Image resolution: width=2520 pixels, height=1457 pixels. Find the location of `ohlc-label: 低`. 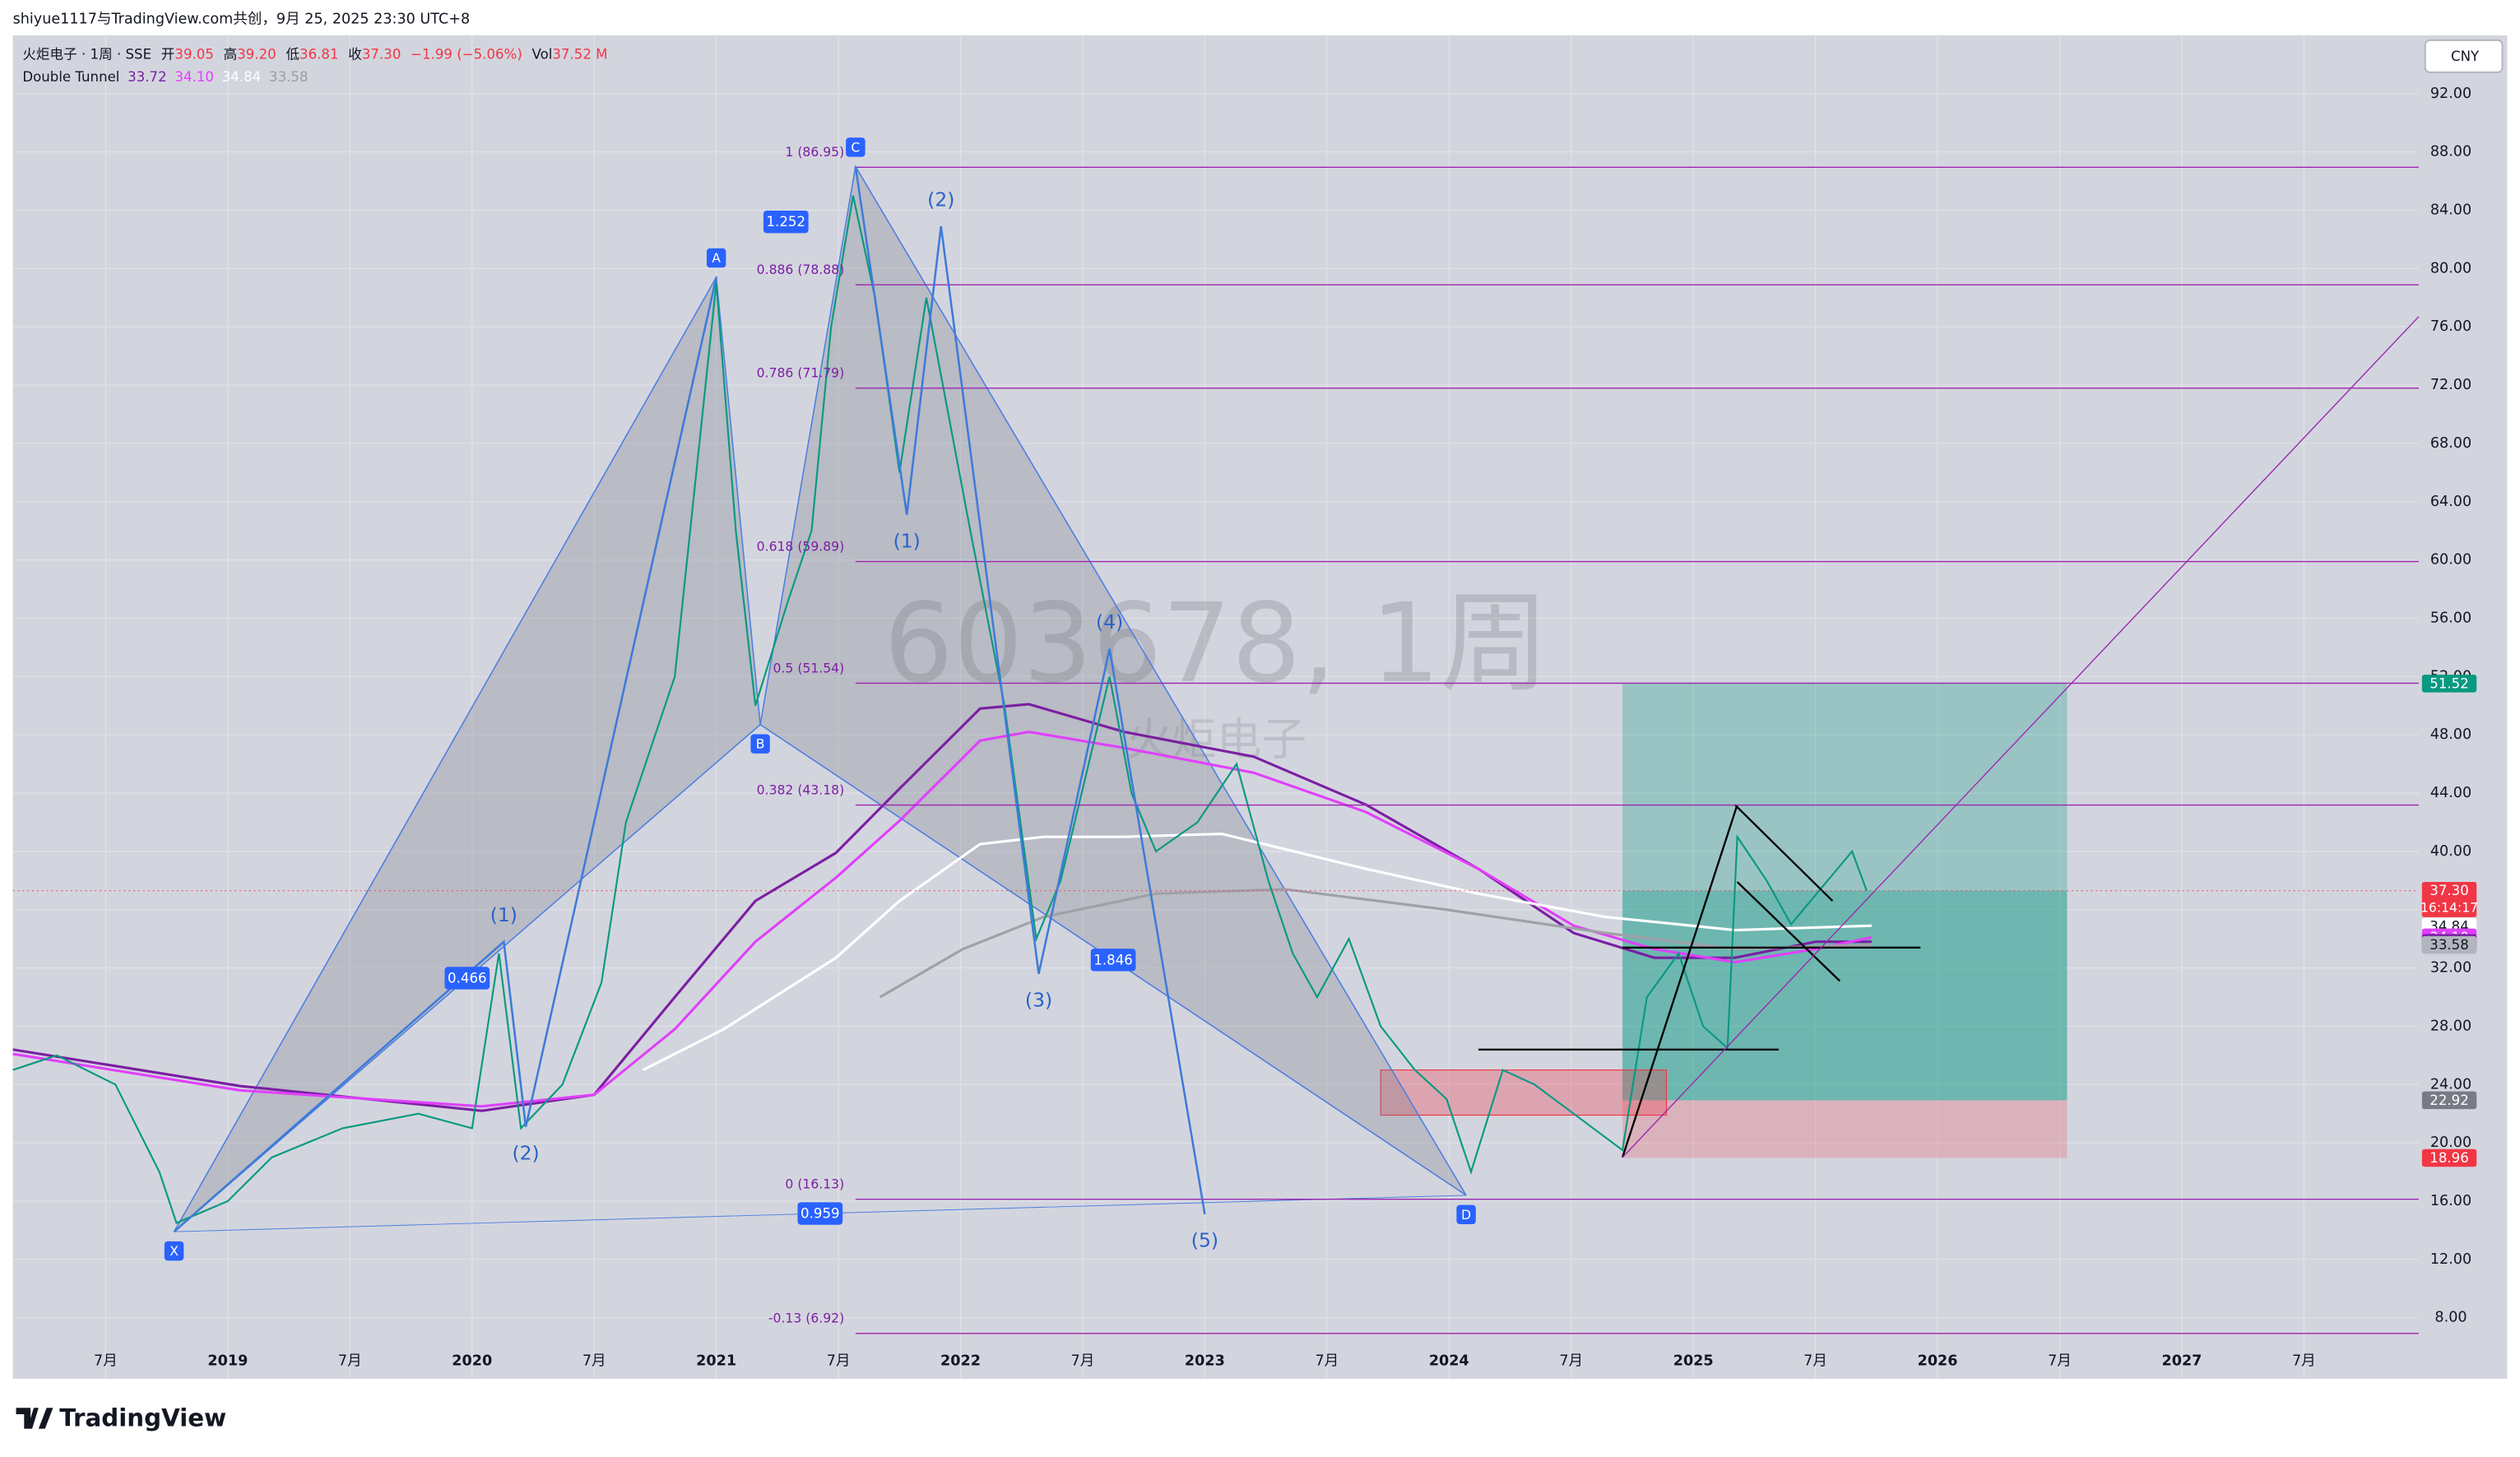

ohlc-label: 低 is located at coordinates (292, 54).